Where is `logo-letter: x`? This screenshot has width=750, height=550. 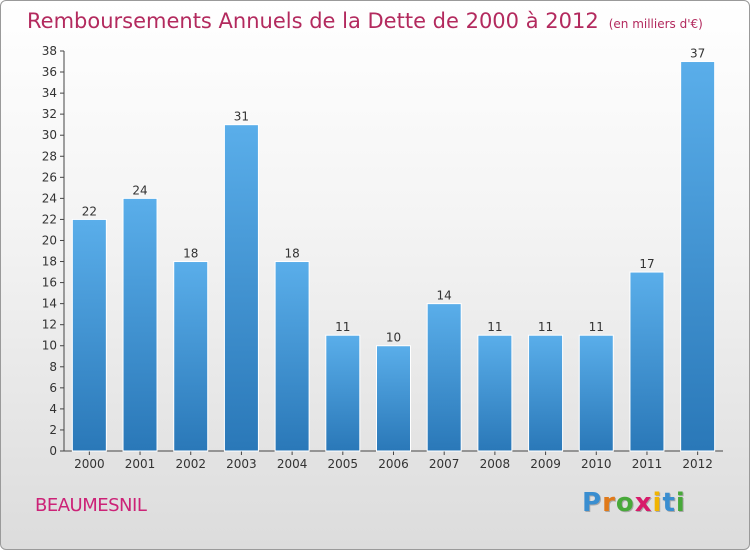 logo-letter: x is located at coordinates (643, 503).